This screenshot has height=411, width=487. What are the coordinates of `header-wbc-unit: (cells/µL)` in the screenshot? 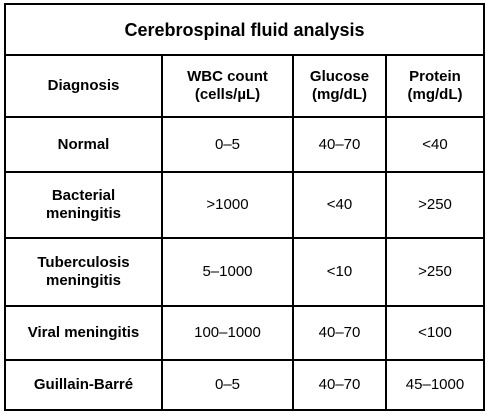 It's located at (227, 94).